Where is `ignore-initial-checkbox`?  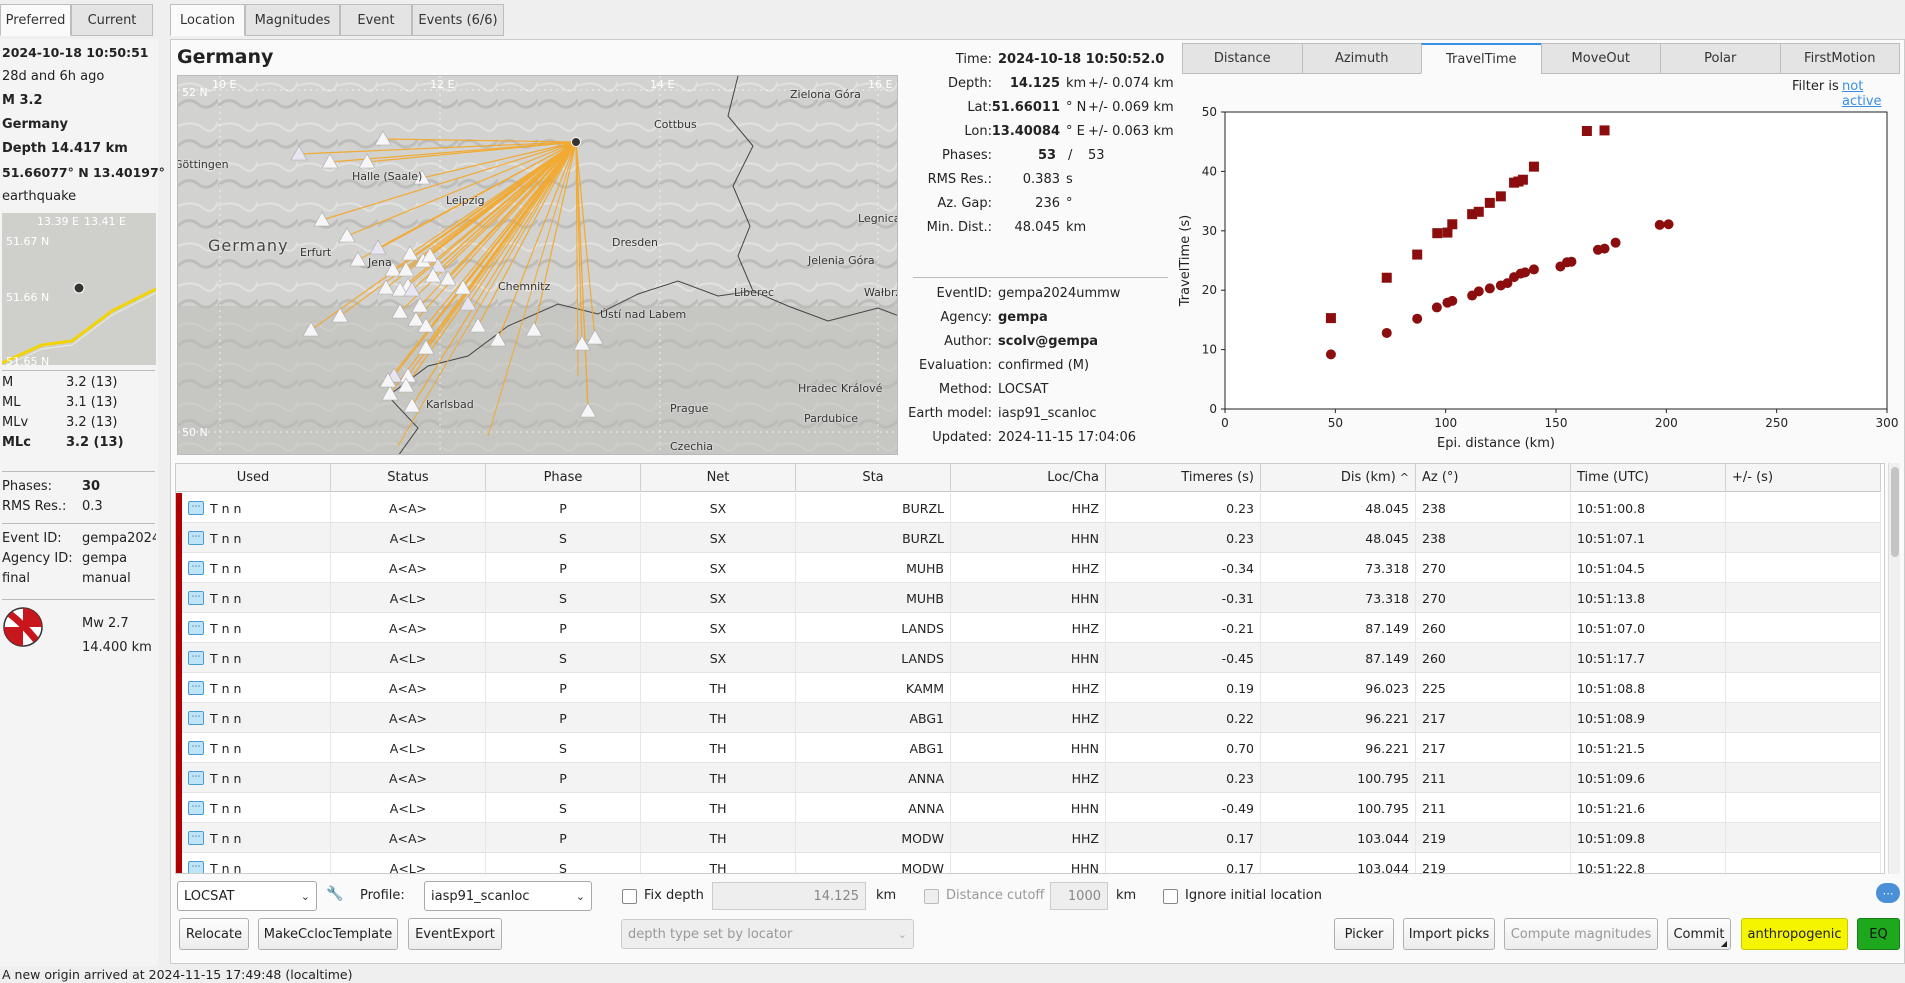
ignore-initial-checkbox is located at coordinates (1170, 896).